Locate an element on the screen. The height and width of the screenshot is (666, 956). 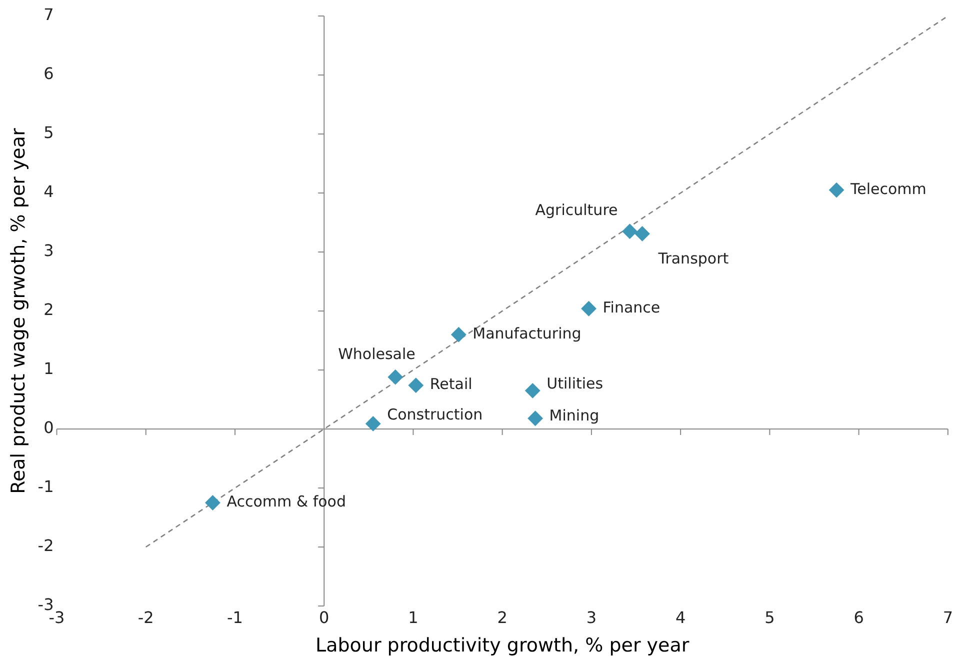
y-tick-label: -2 is located at coordinates (46, 546).